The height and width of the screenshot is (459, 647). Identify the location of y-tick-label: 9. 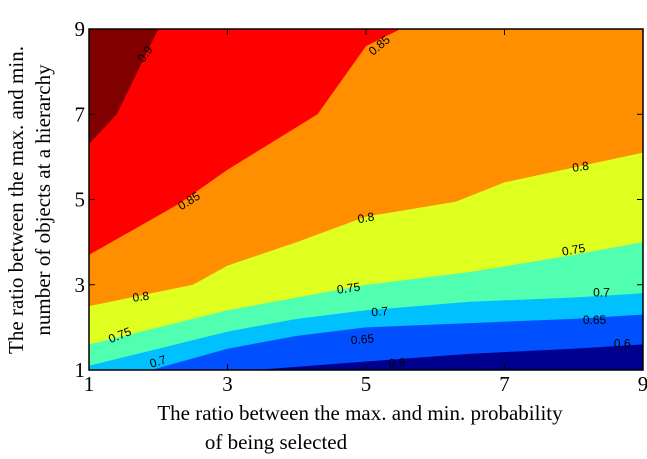
(80, 29).